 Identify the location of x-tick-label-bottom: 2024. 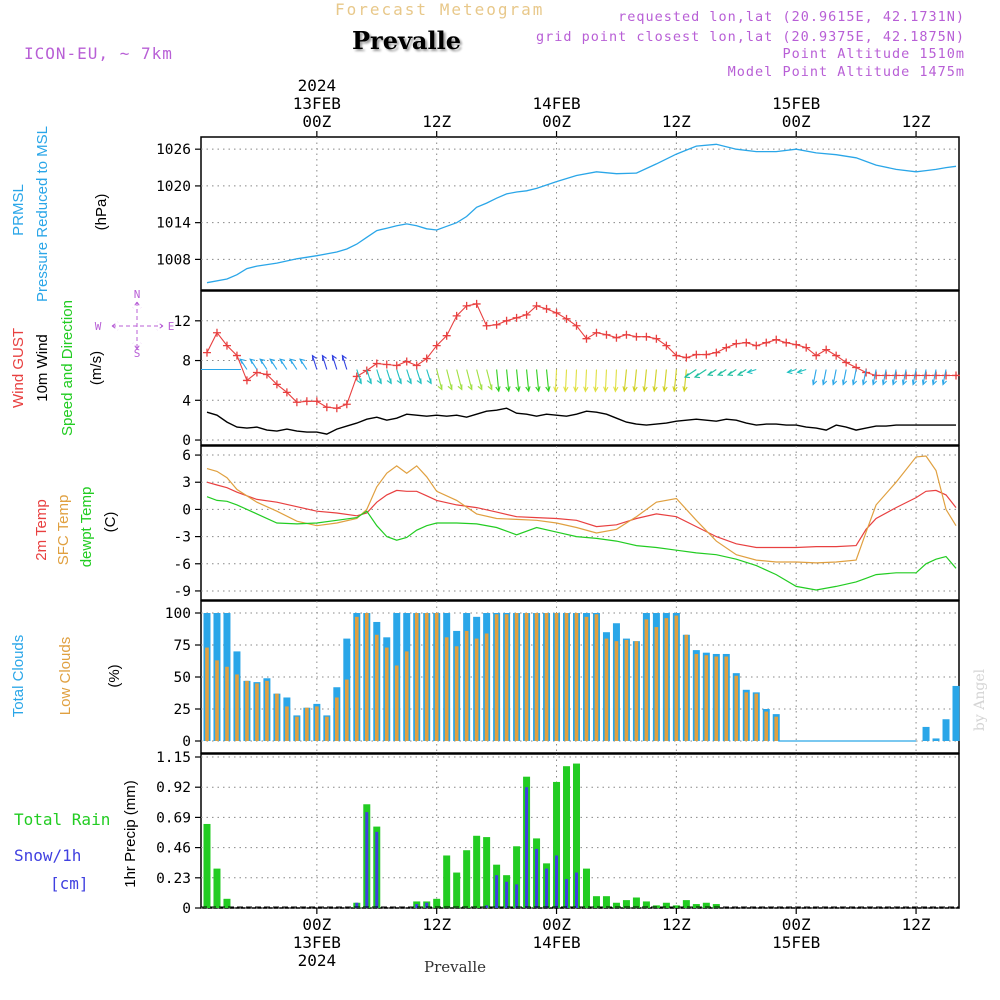
(317, 960).